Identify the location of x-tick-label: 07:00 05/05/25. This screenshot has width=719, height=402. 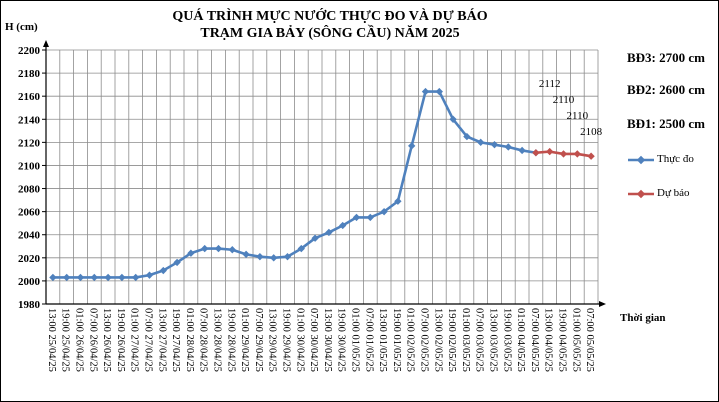
(589, 340).